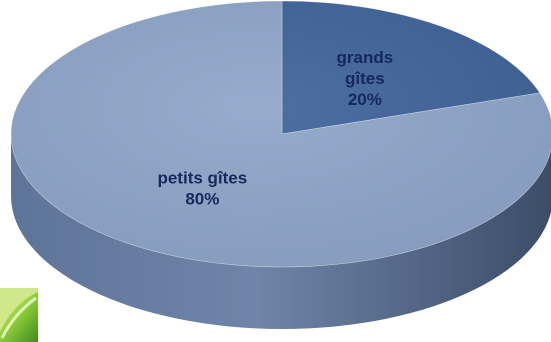 The height and width of the screenshot is (342, 551). What do you see at coordinates (202, 198) in the screenshot?
I see `slice-label-line: 80%` at bounding box center [202, 198].